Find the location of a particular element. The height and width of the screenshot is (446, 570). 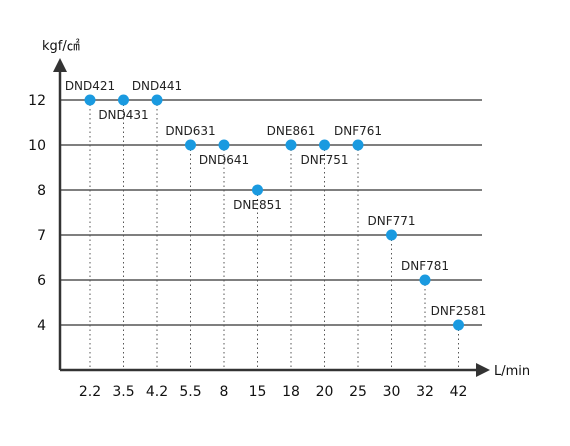

x-tick-label: 8 is located at coordinates (224, 392).